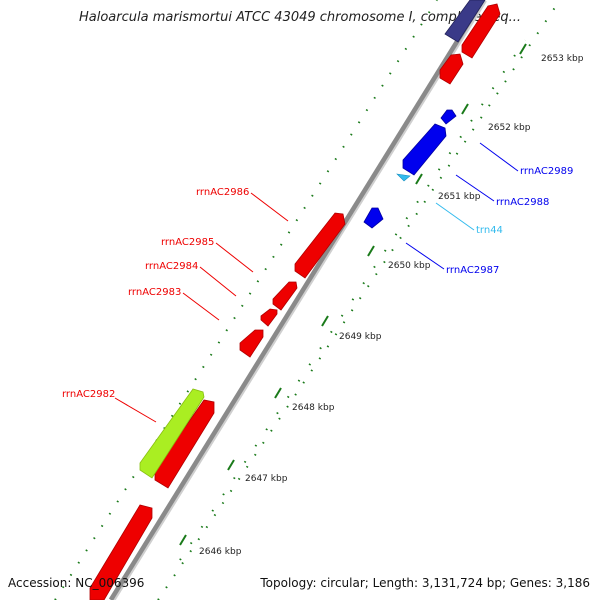 The width and height of the screenshot is (600, 600). Describe the element at coordinates (154, 292) in the screenshot. I see `label-rrnAC2983: rrnAC2983` at that location.